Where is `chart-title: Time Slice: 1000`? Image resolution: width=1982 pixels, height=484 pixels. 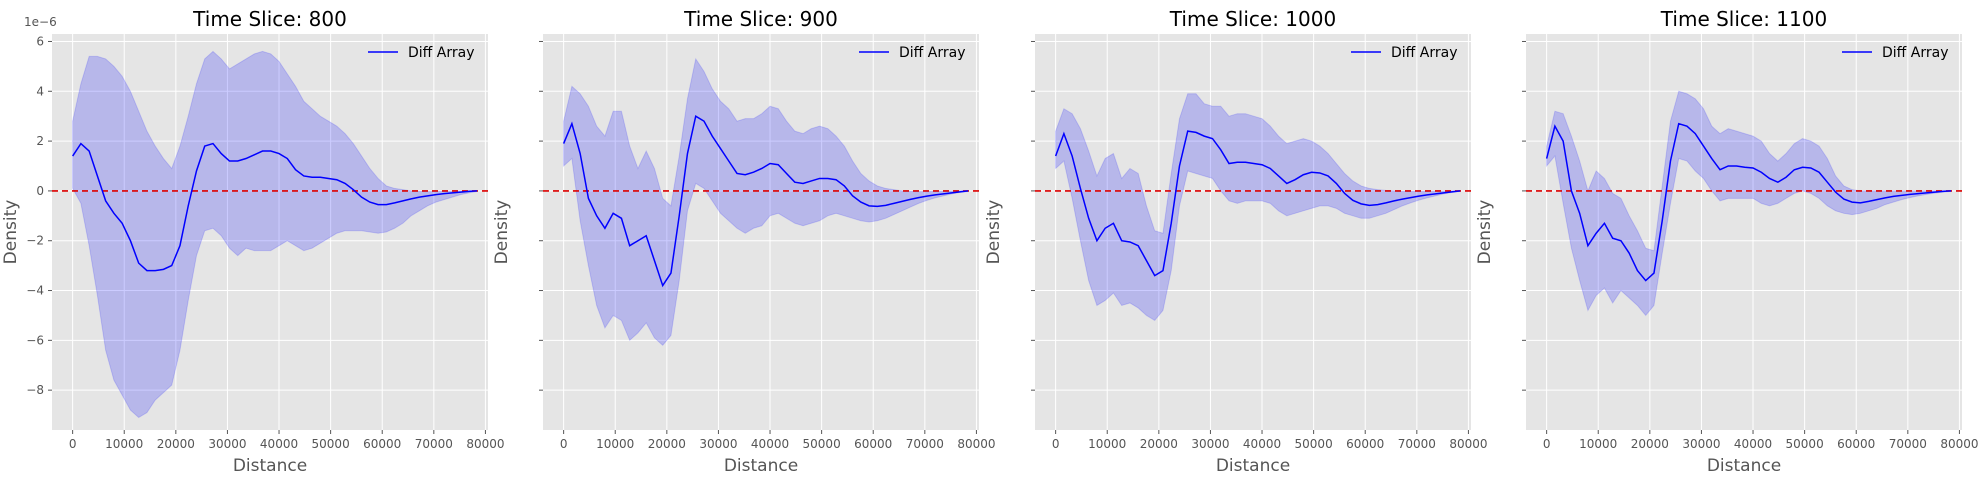
chart-title: Time Slice: 1000 is located at coordinates (1252, 19).